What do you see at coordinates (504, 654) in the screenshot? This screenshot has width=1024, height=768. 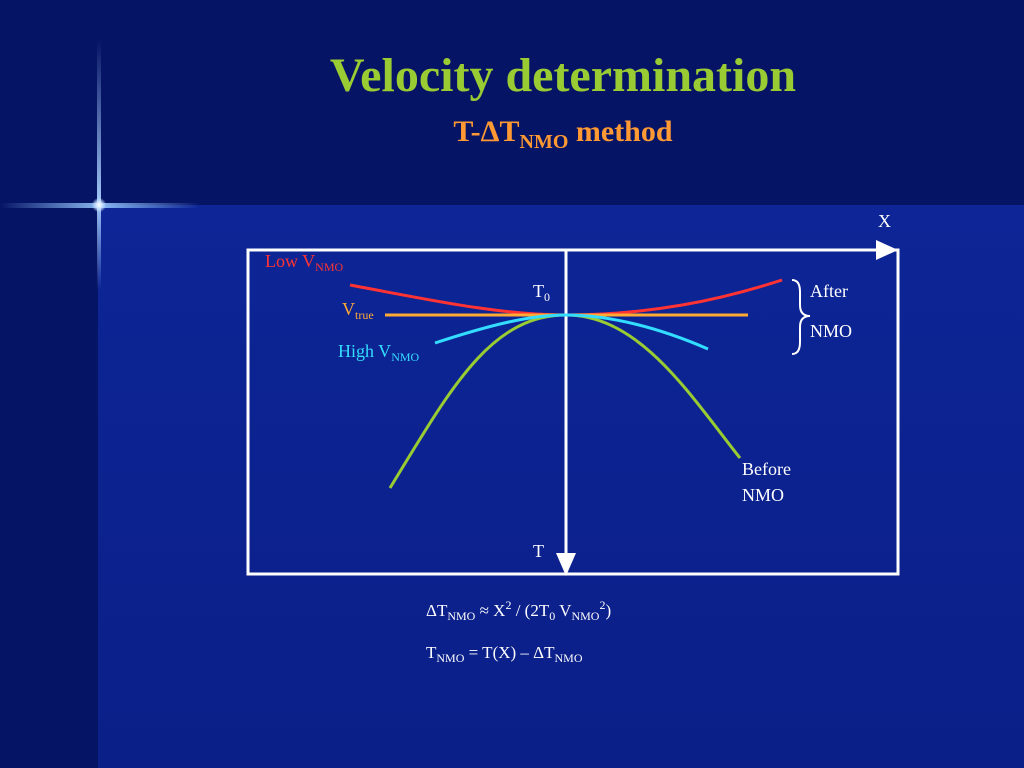 I see `formula-t-nmo: TNMO = T(X) – ΔTNMO` at bounding box center [504, 654].